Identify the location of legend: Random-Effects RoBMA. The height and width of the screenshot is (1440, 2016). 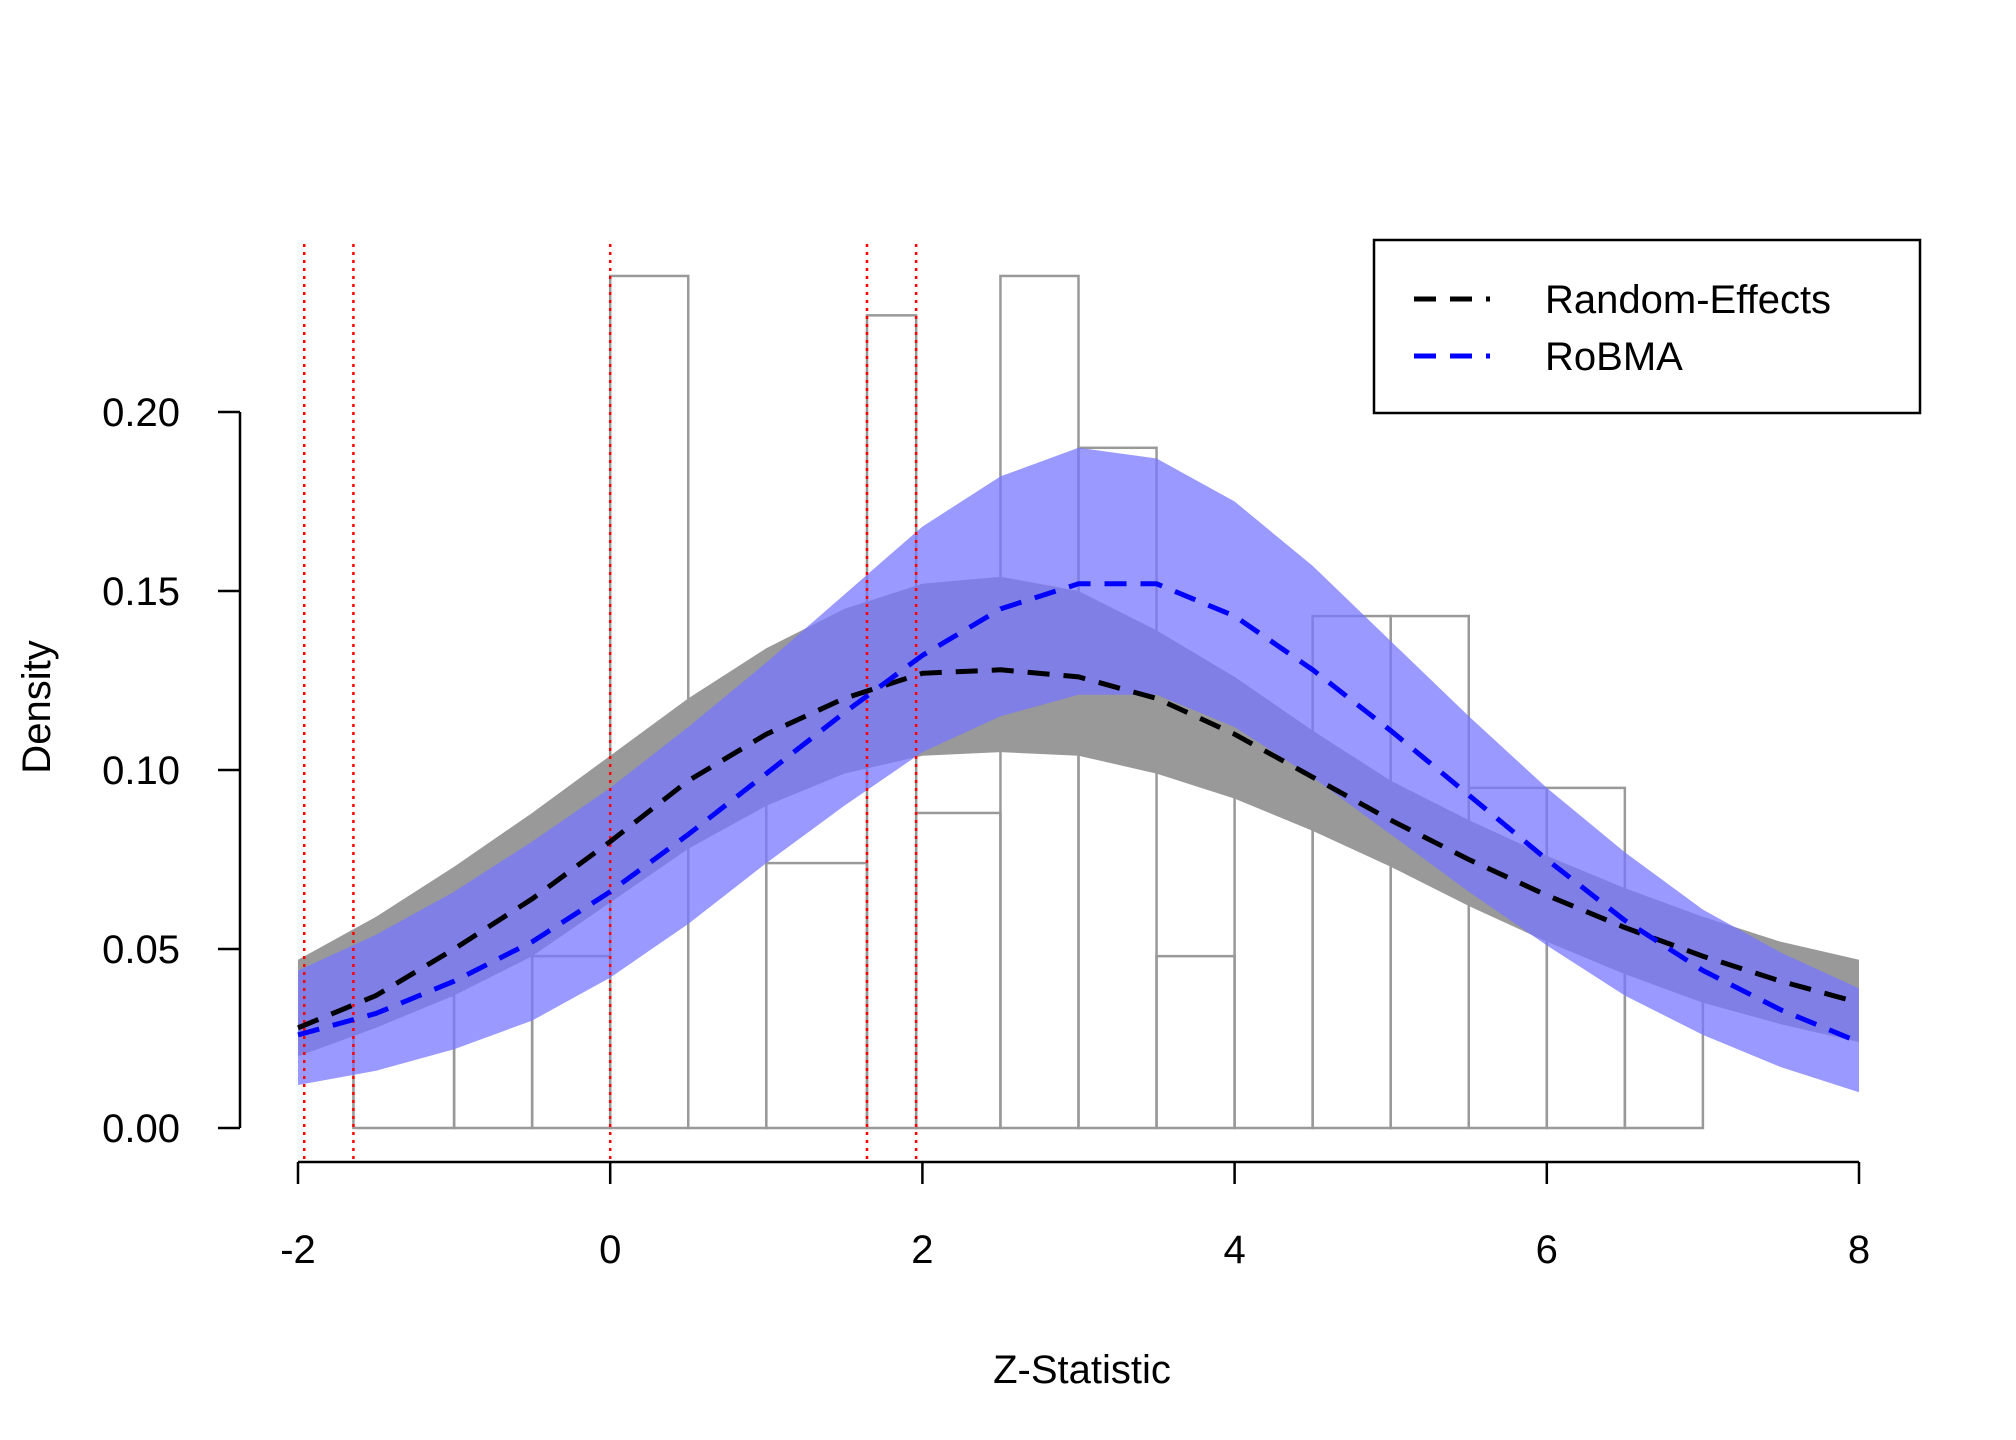
(1647, 326).